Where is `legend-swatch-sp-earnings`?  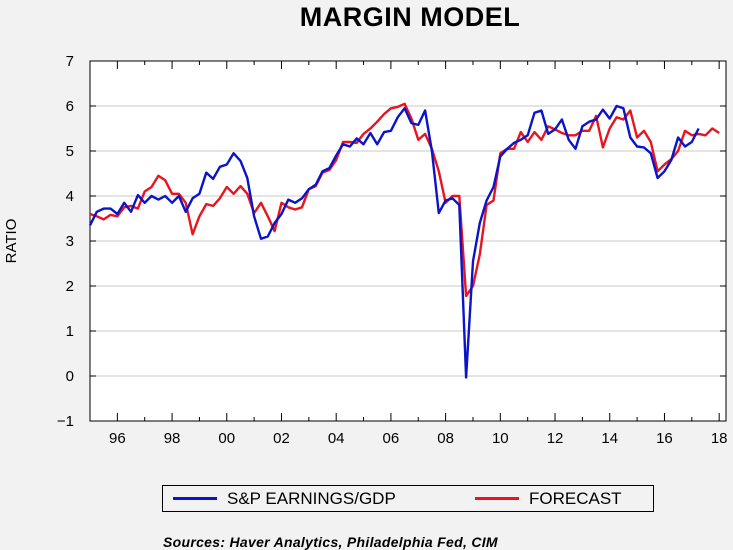
legend-swatch-sp-earnings is located at coordinates (195, 498).